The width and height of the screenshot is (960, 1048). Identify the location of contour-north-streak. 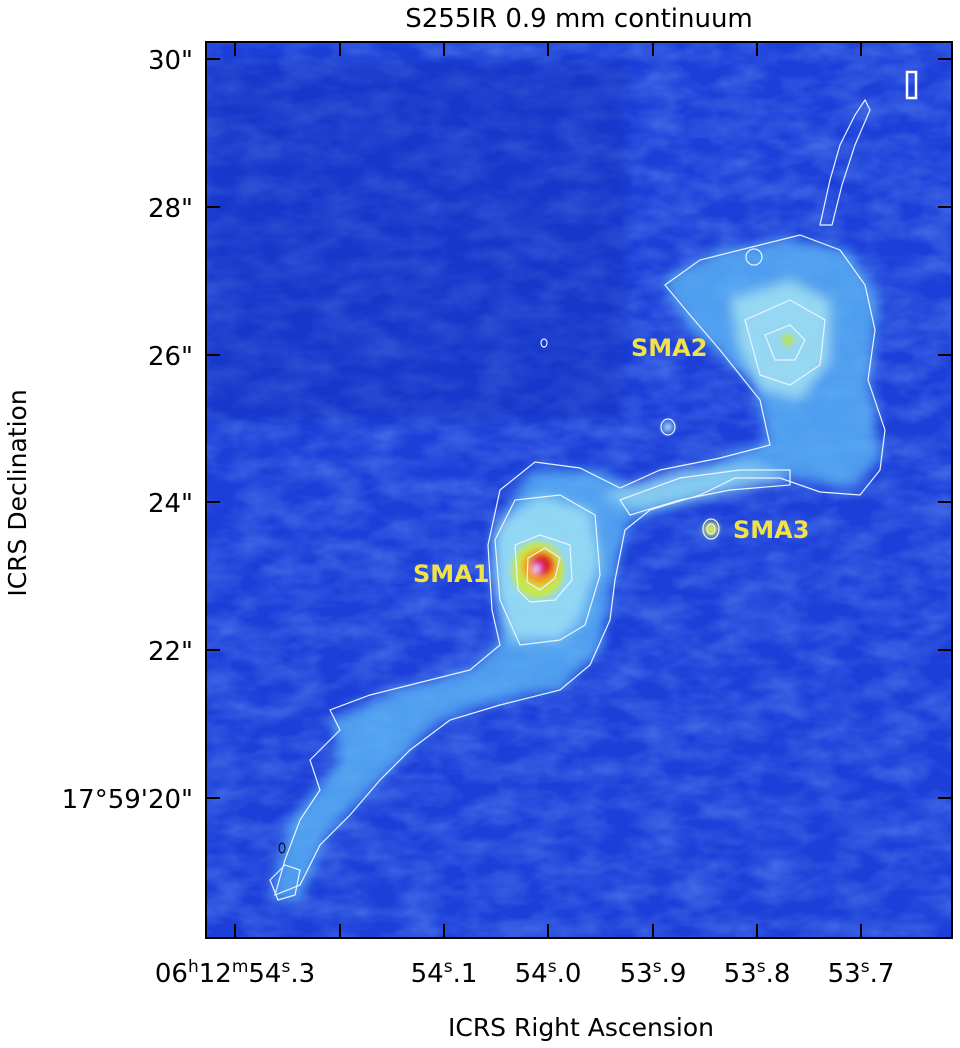
(845, 162).